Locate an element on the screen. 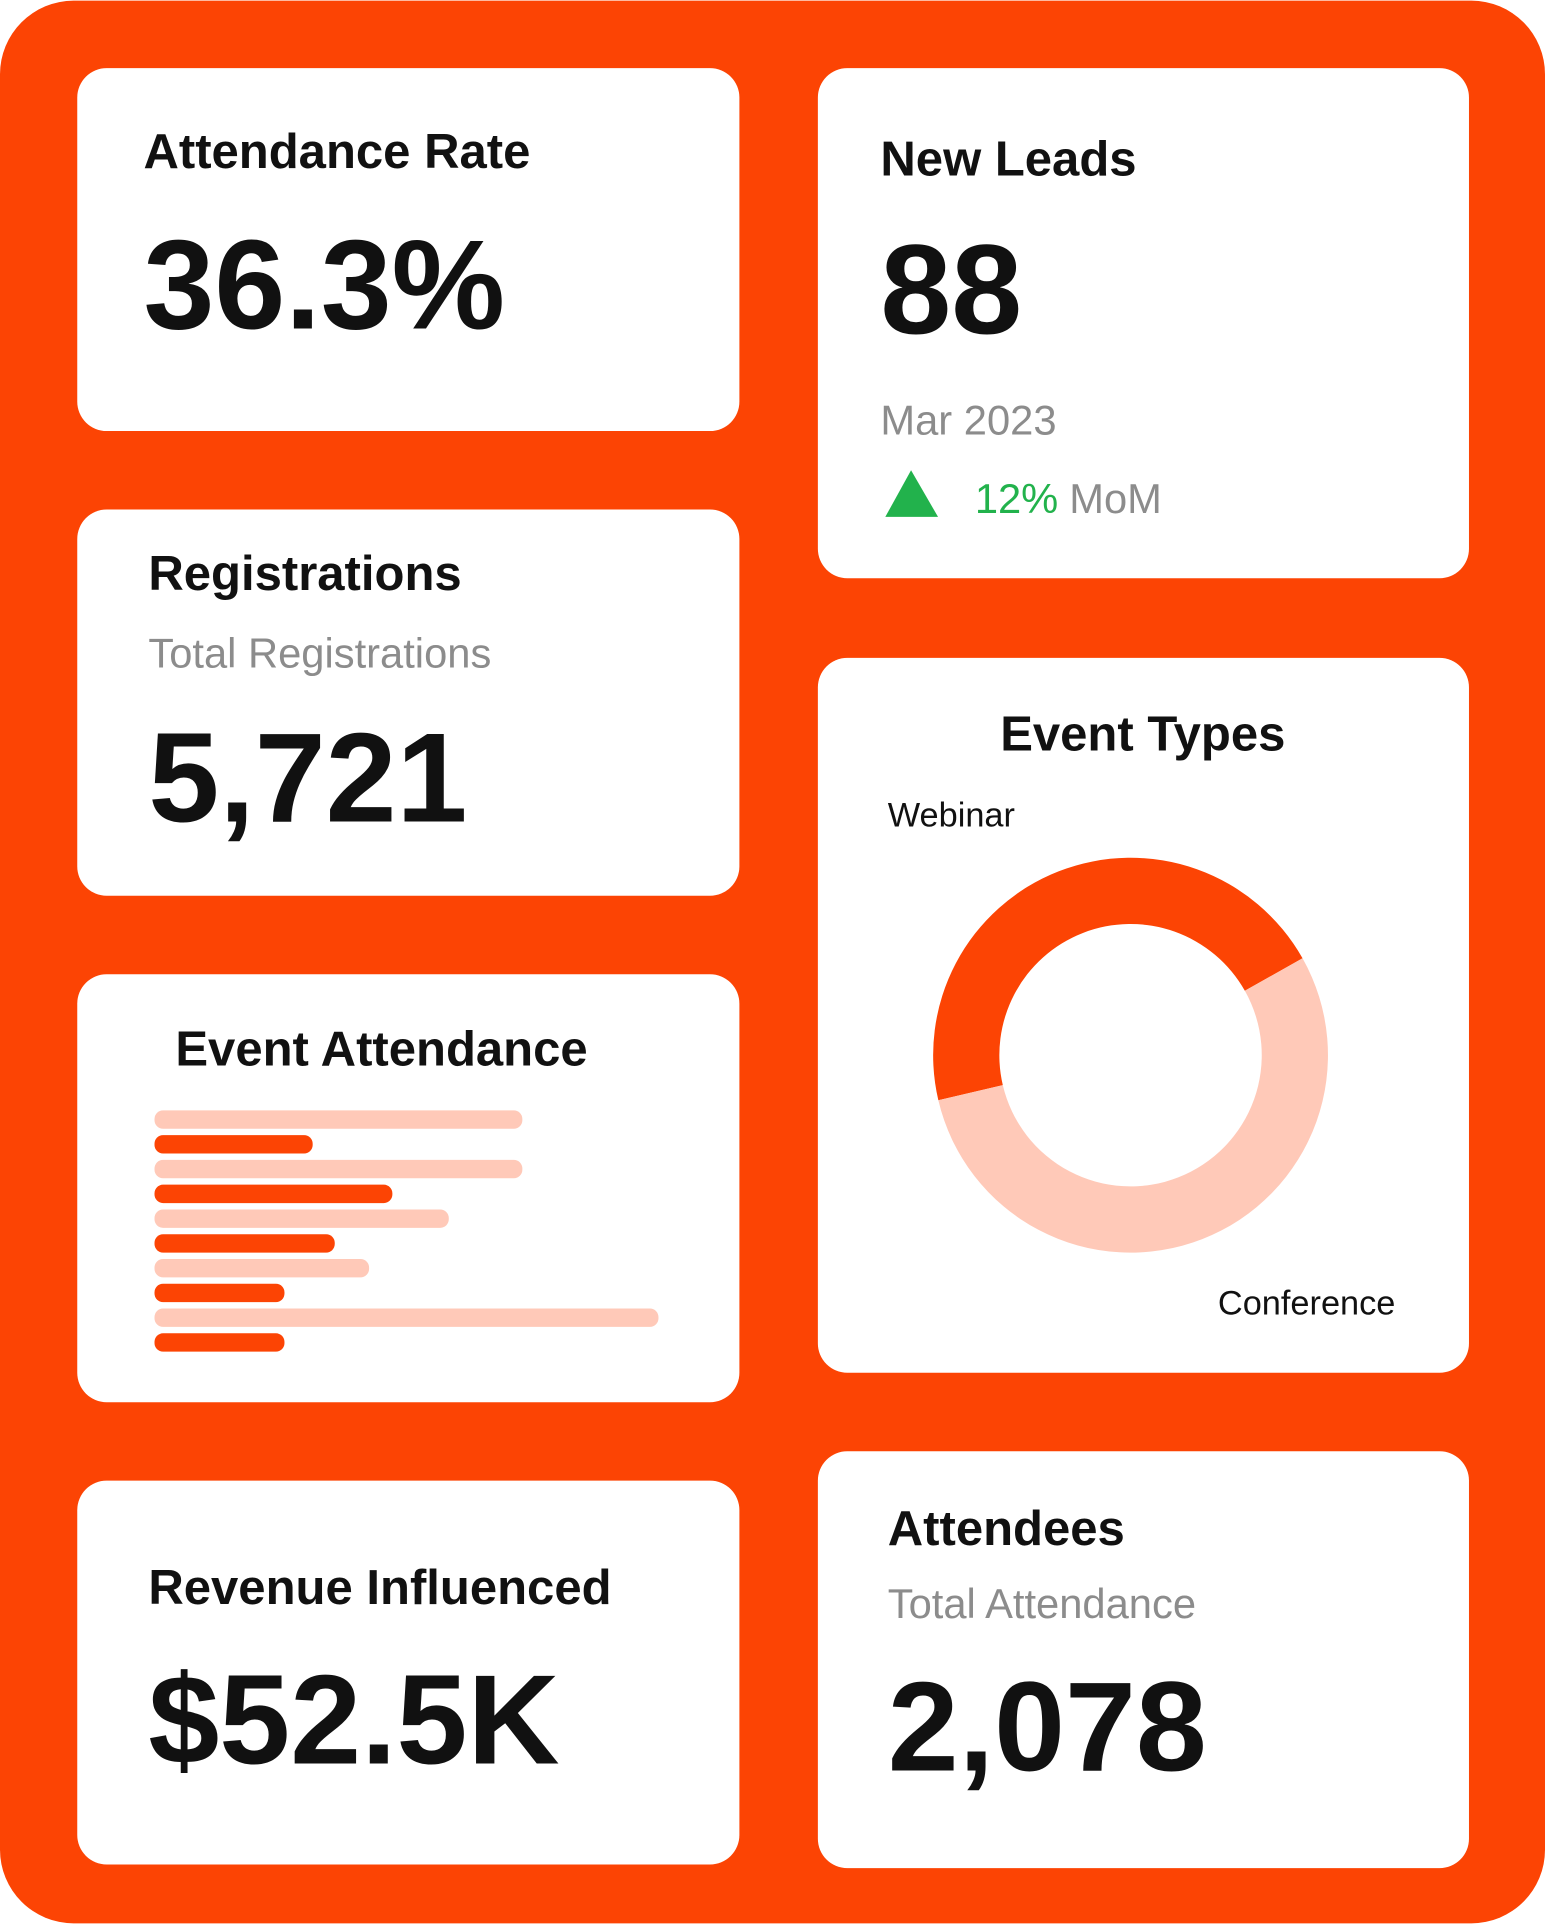 The height and width of the screenshot is (1924, 1545). change: 12% is located at coordinates (1016, 498).